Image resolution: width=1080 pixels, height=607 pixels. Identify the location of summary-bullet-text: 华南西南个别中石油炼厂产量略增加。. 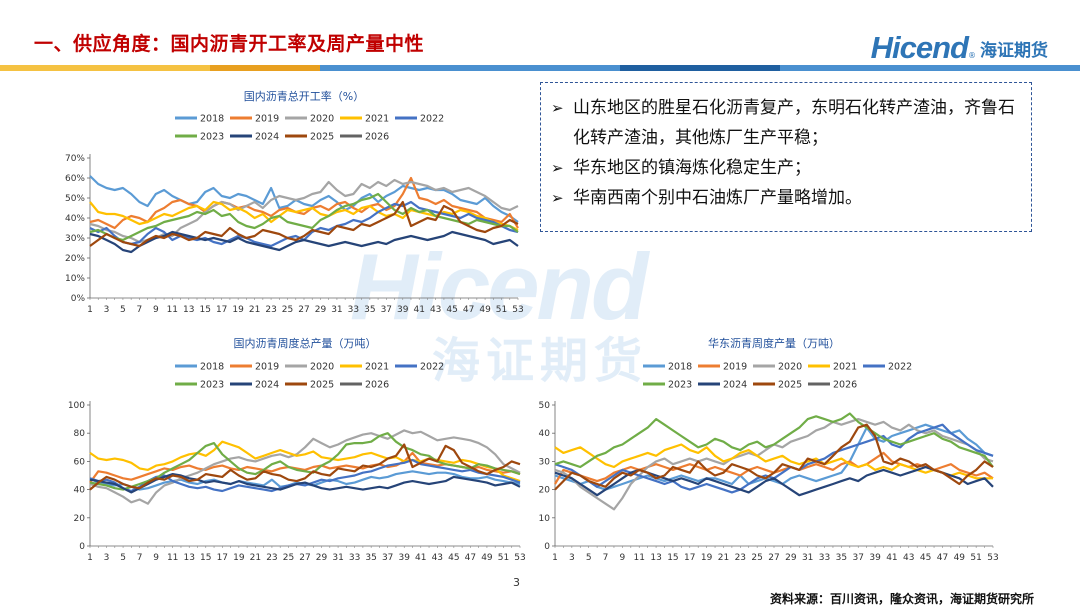
(717, 198).